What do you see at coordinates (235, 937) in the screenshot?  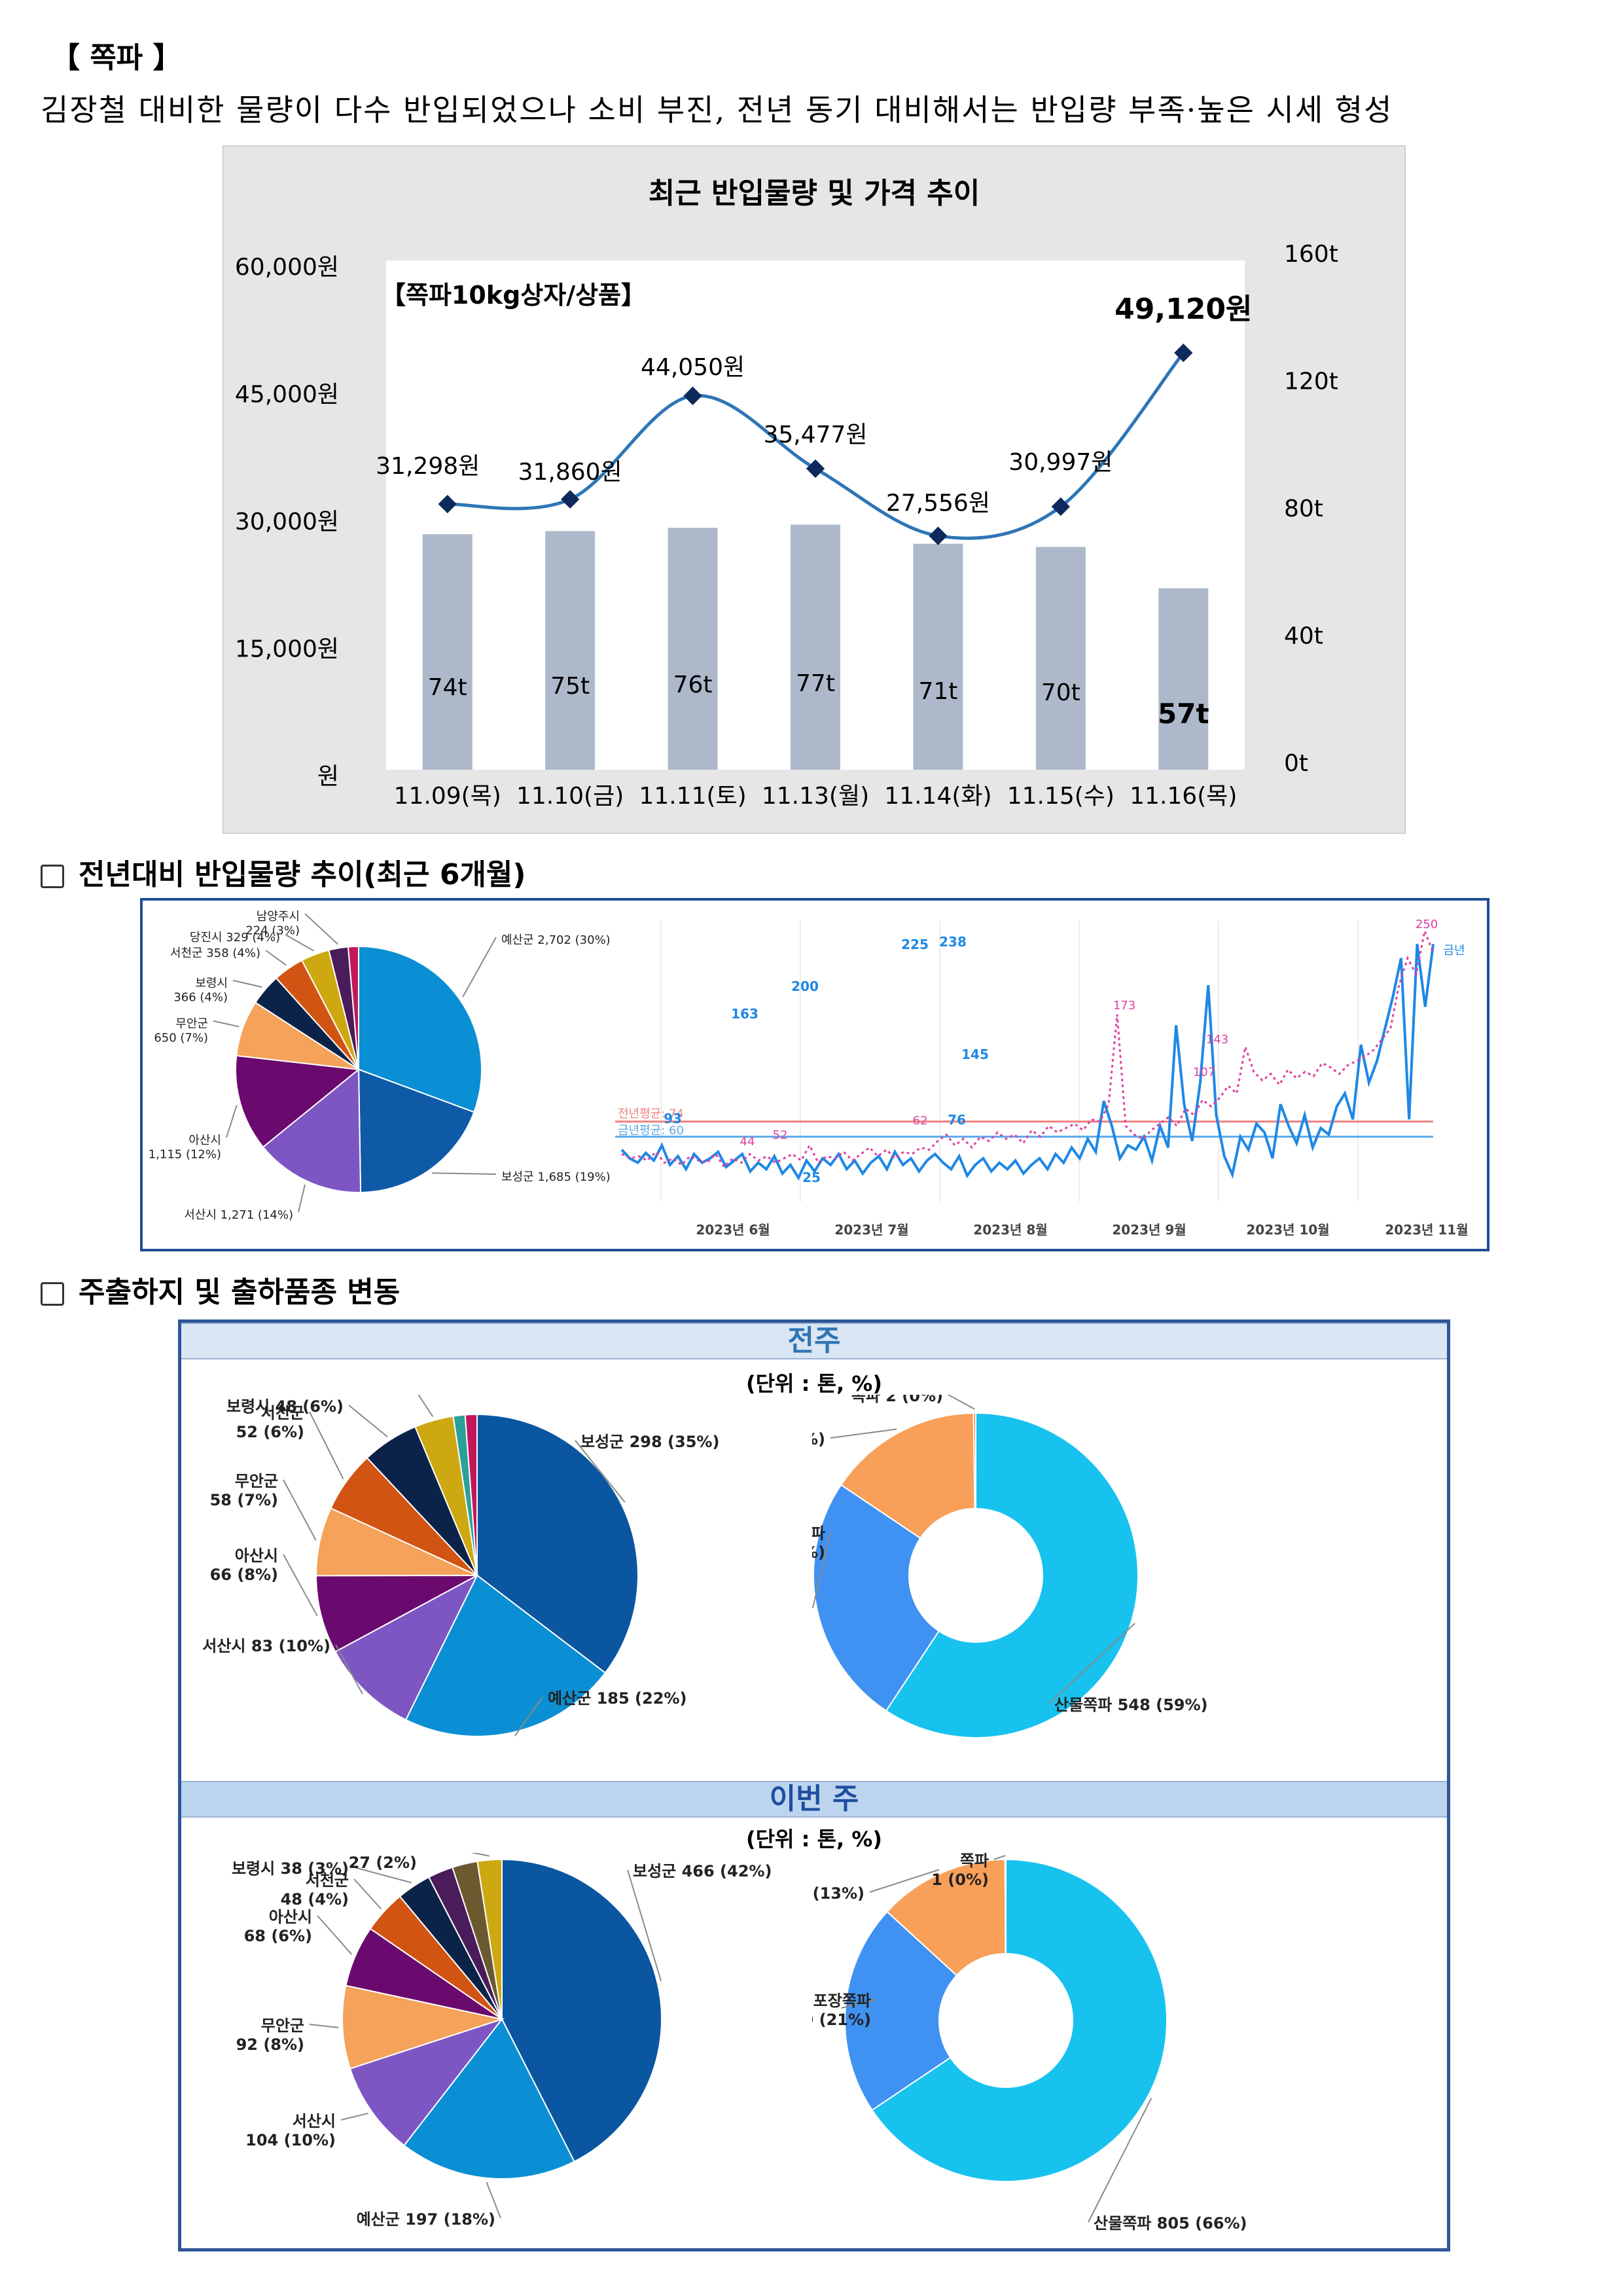 I see `slice-label: 당진시 329 (4%)` at bounding box center [235, 937].